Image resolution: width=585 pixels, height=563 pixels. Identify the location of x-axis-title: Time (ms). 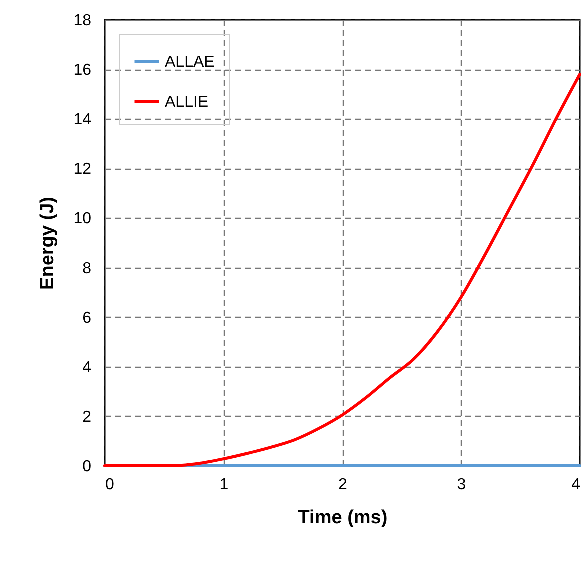
(343, 518).